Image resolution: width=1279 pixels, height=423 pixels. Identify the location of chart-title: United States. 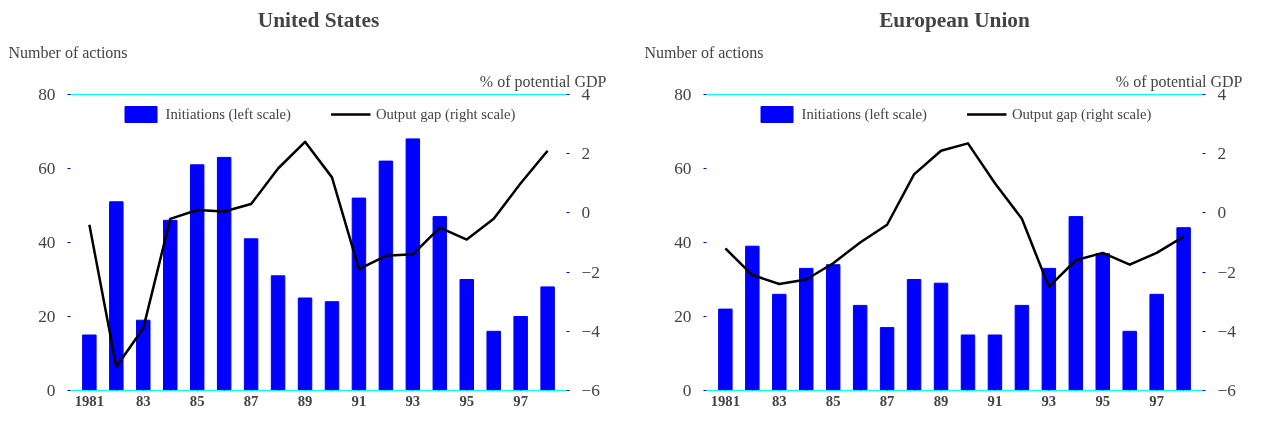
(318, 19).